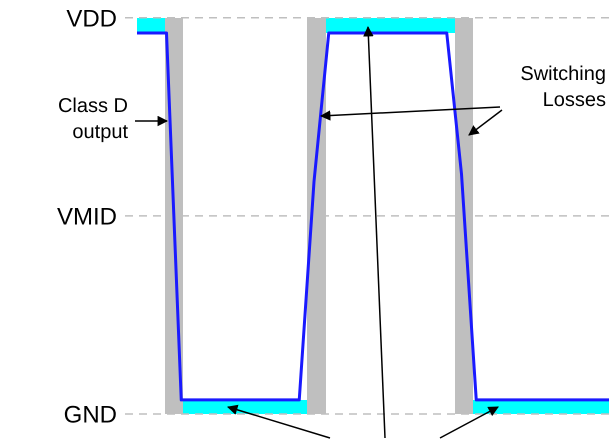 The width and height of the screenshot is (609, 441). I want to click on ref-line-label: GND, so click(90, 415).